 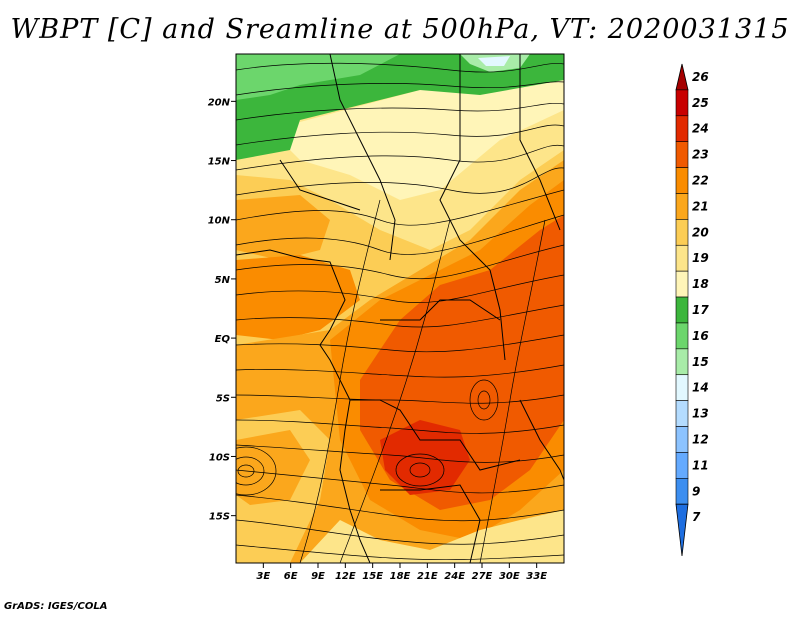 What do you see at coordinates (700, 310) in the screenshot?
I see `colorbar-label: 17` at bounding box center [700, 310].